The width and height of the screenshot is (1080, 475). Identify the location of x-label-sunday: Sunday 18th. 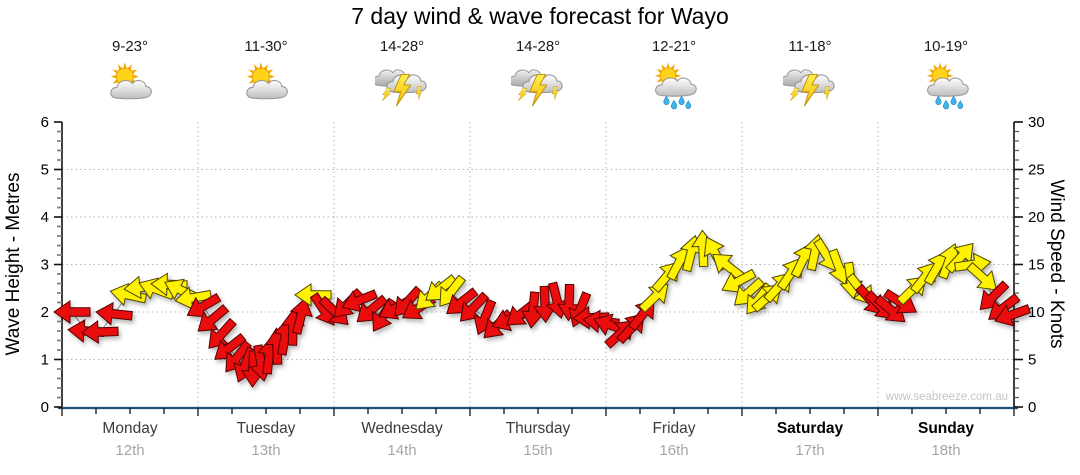
(946, 439).